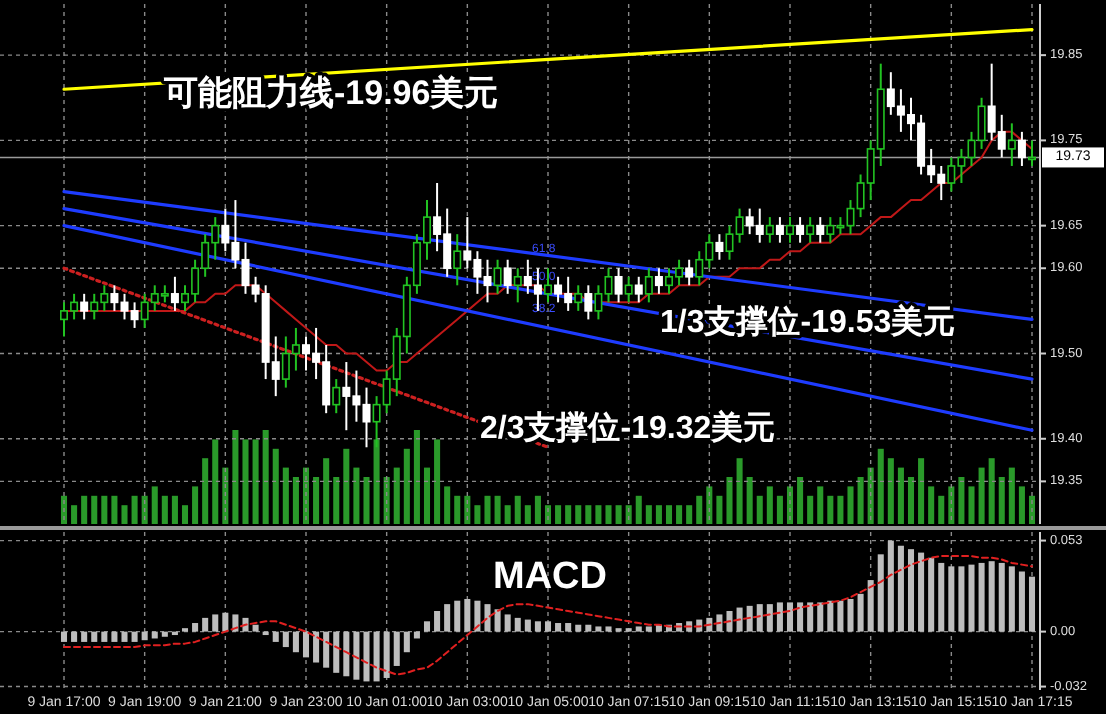 This screenshot has width=1106, height=714. Describe the element at coordinates (330, 93) in the screenshot. I see `annotation: 可能阻力线-19.96美元` at that location.